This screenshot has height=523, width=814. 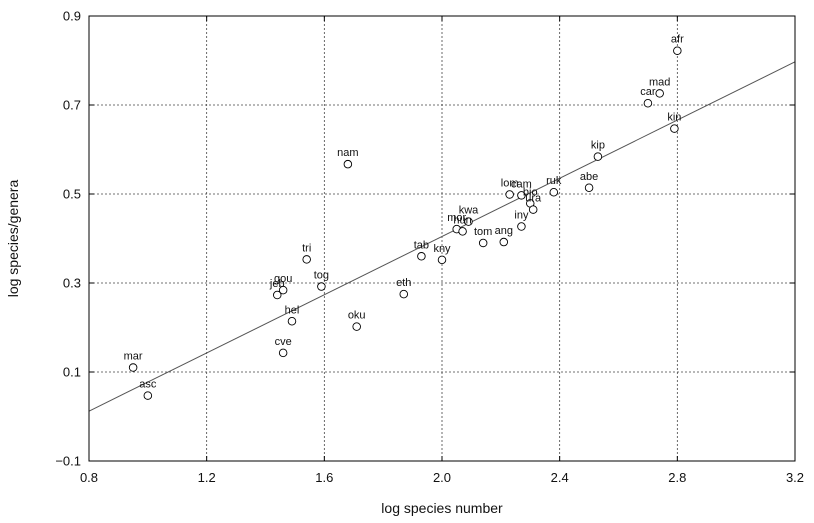 What do you see at coordinates (13, 239) in the screenshot?
I see `y-axis-title: log species/genera` at bounding box center [13, 239].